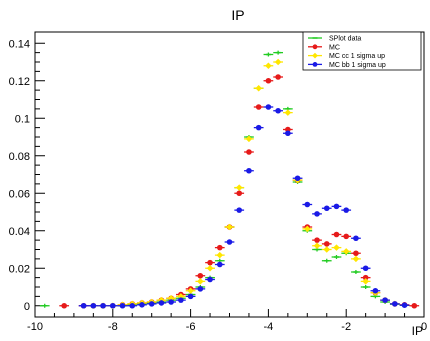 The height and width of the screenshot is (341, 430). Describe the element at coordinates (27, 175) in the screenshot. I see `y-axis: 0 0.02 0.04 0.06 0.08 0.1 0.12 0.14` at that location.